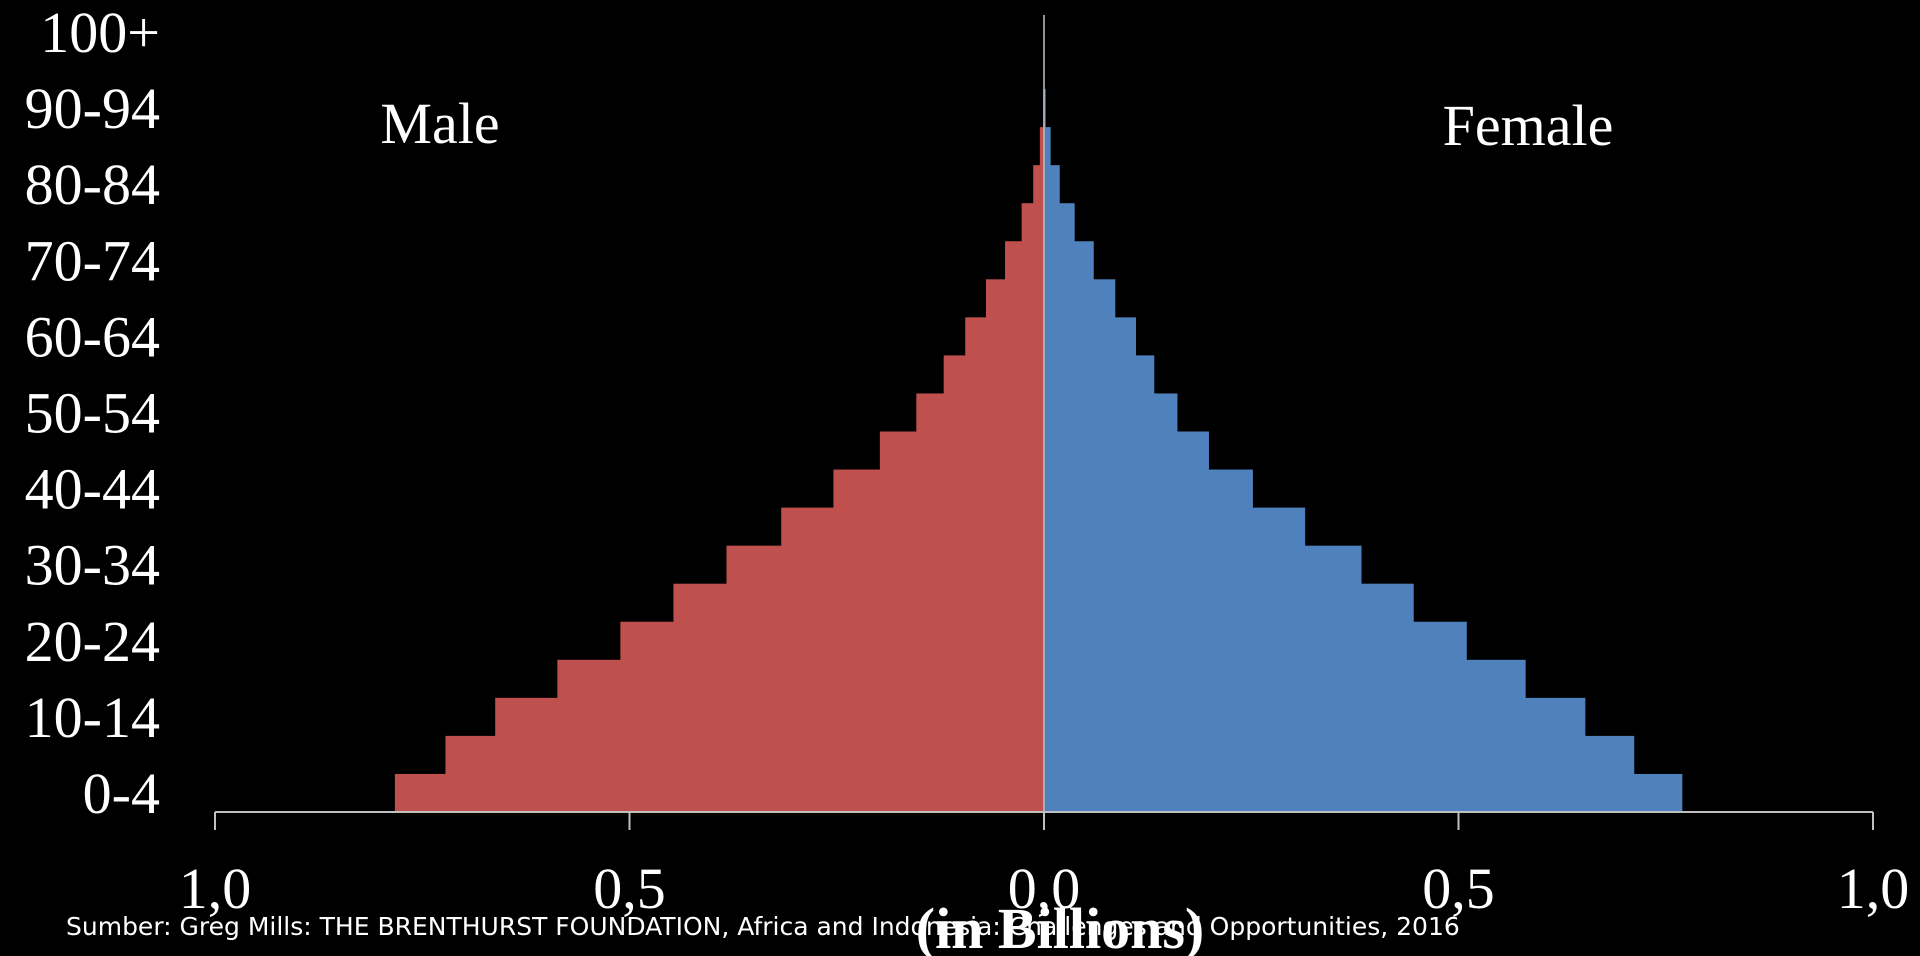  What do you see at coordinates (100, 32) in the screenshot?
I see `y-tick-label: 100+` at bounding box center [100, 32].